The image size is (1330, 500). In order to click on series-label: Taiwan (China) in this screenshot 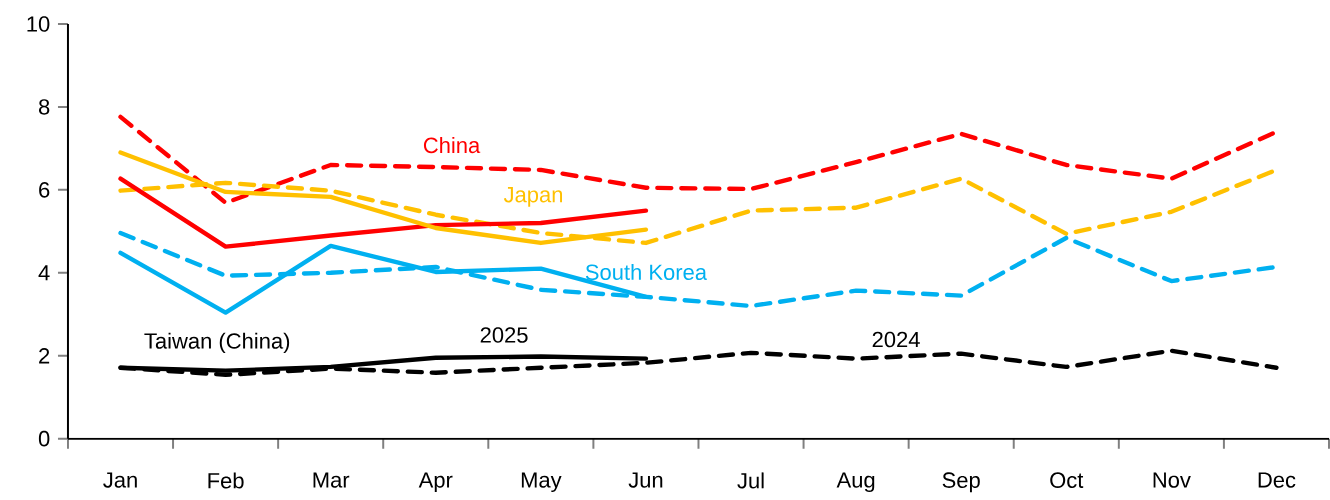, I will do `click(217, 343)`.